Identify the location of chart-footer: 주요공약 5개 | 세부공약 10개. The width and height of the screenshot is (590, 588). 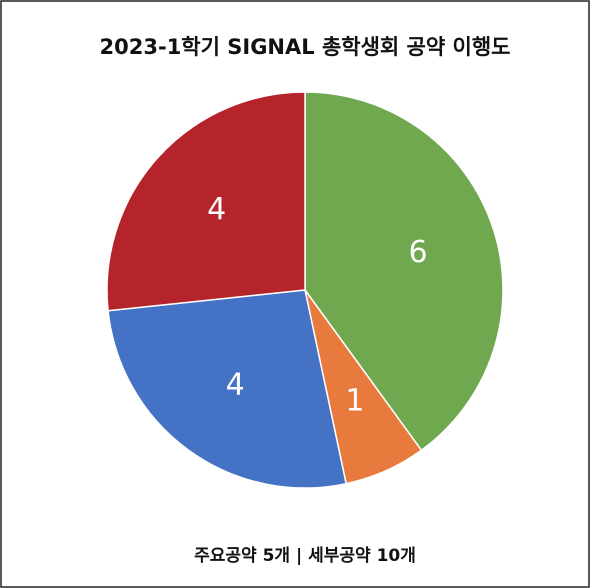
(305, 555).